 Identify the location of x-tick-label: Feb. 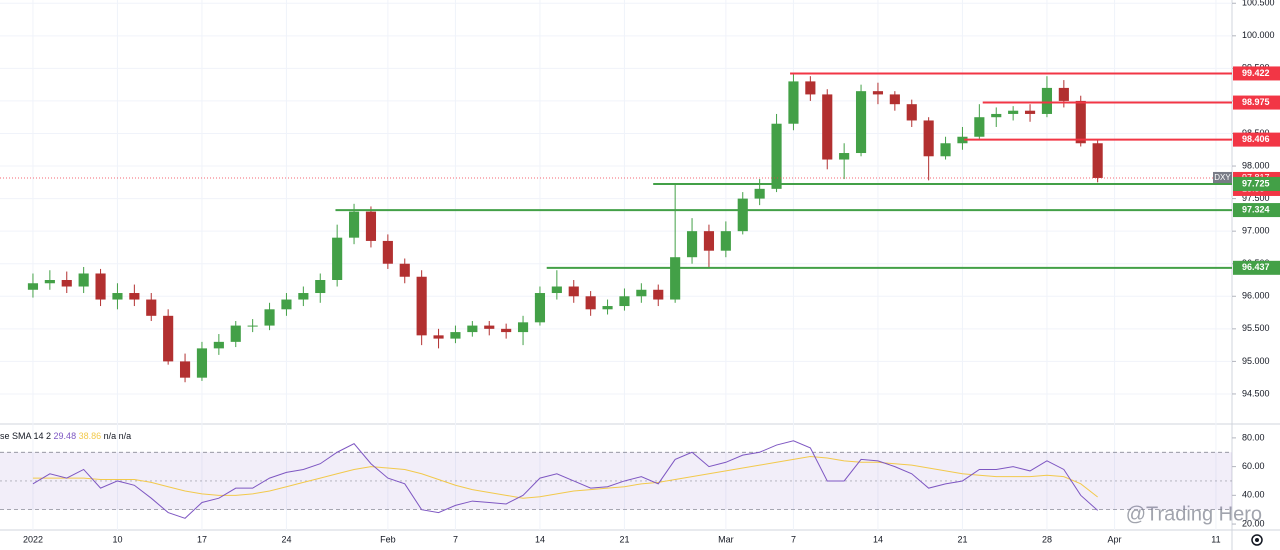
(388, 539).